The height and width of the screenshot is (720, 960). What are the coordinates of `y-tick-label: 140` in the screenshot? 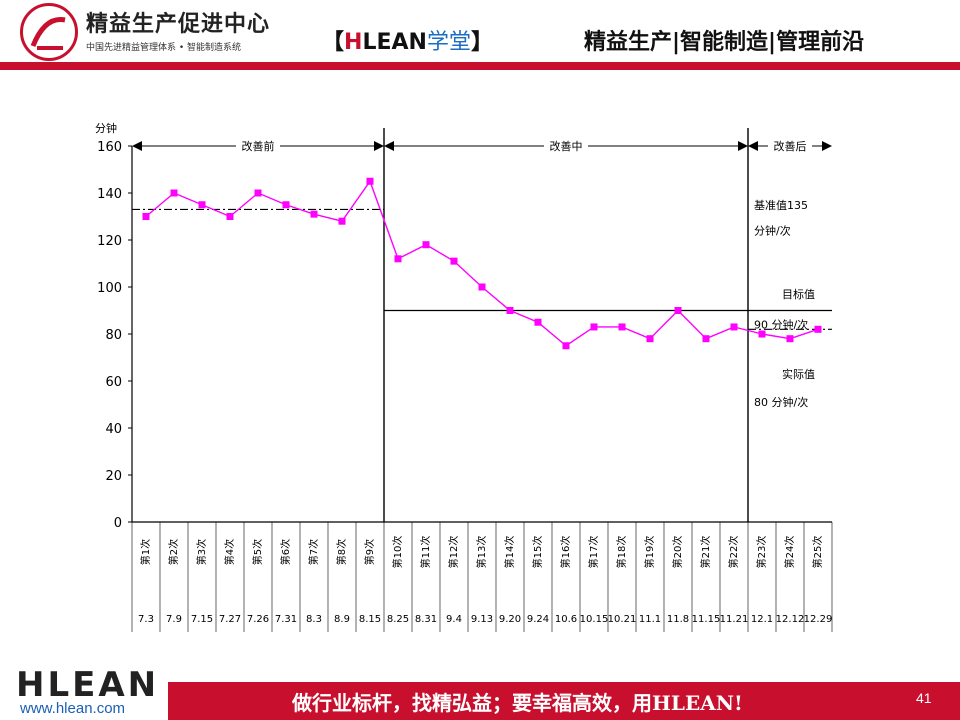 It's located at (109, 194).